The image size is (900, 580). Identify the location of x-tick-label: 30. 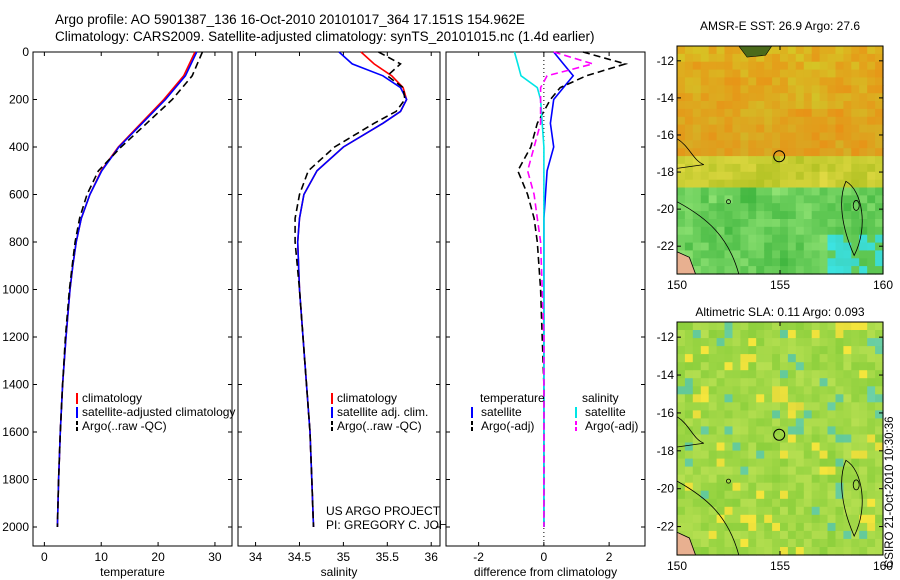
(215, 557).